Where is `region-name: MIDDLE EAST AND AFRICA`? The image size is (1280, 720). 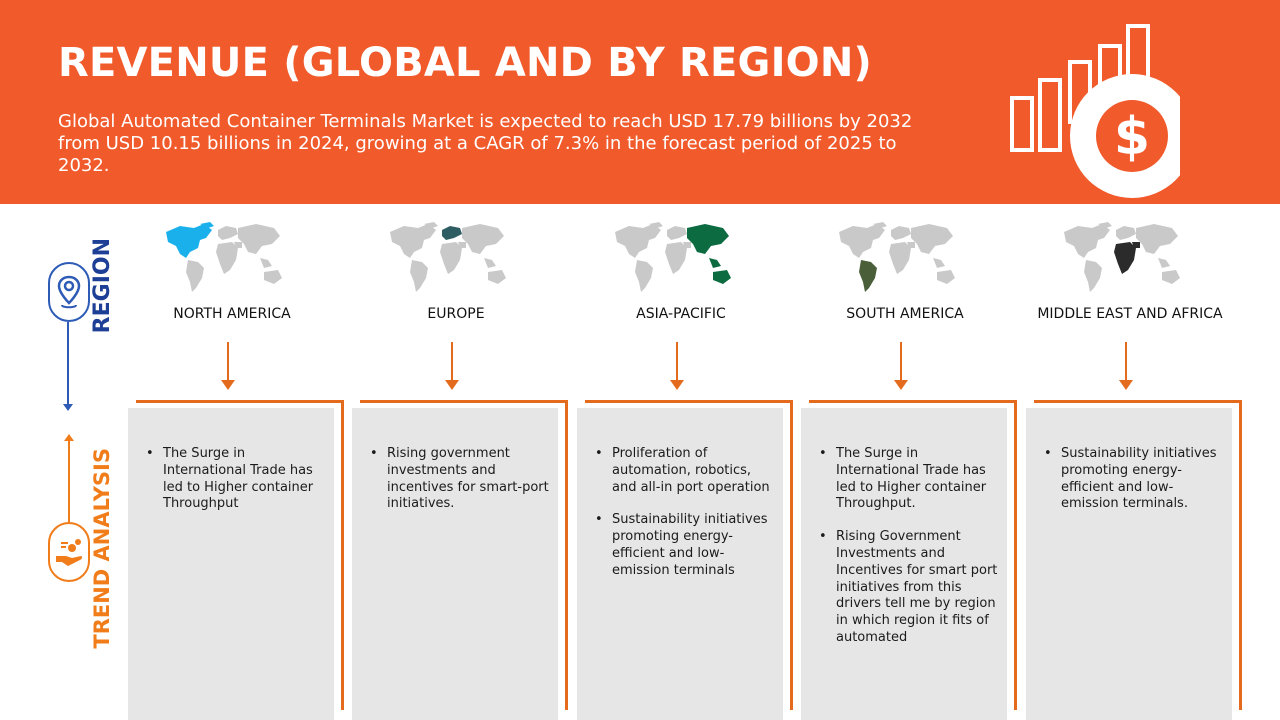 region-name: MIDDLE EAST AND AFRICA is located at coordinates (1130, 314).